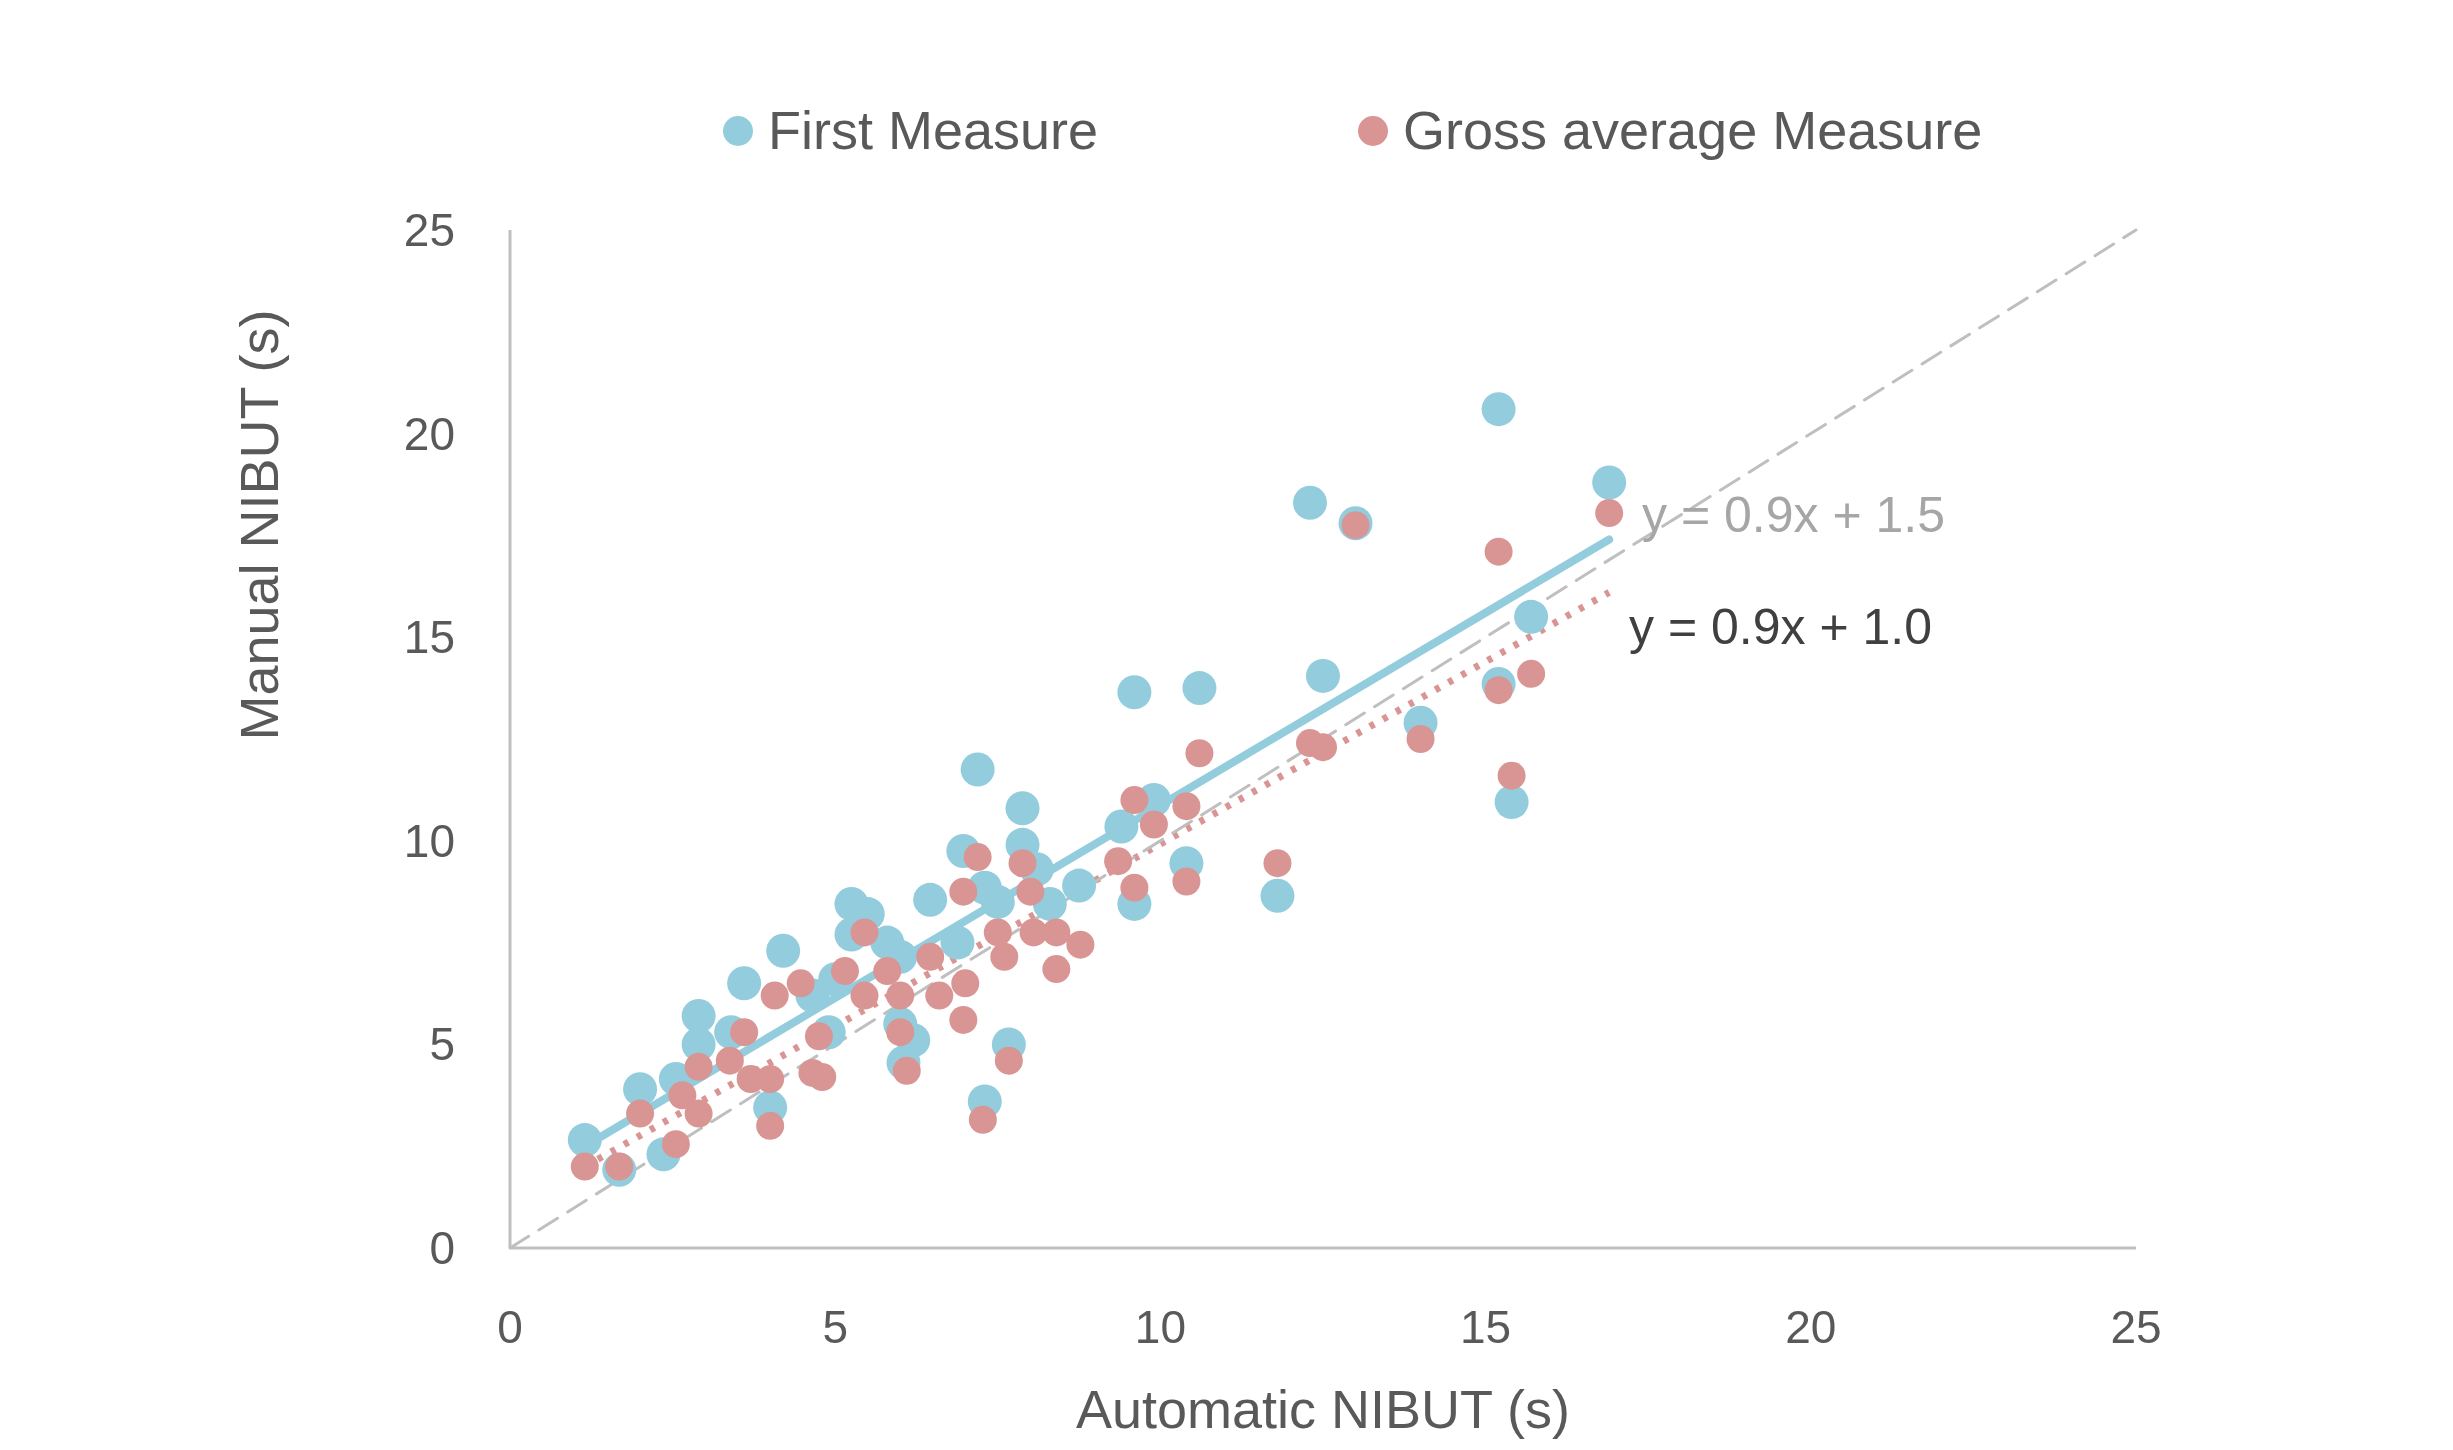 This screenshot has width=2453, height=1450. Describe the element at coordinates (1811, 1327) in the screenshot. I see `x-tick-label: 20` at that location.